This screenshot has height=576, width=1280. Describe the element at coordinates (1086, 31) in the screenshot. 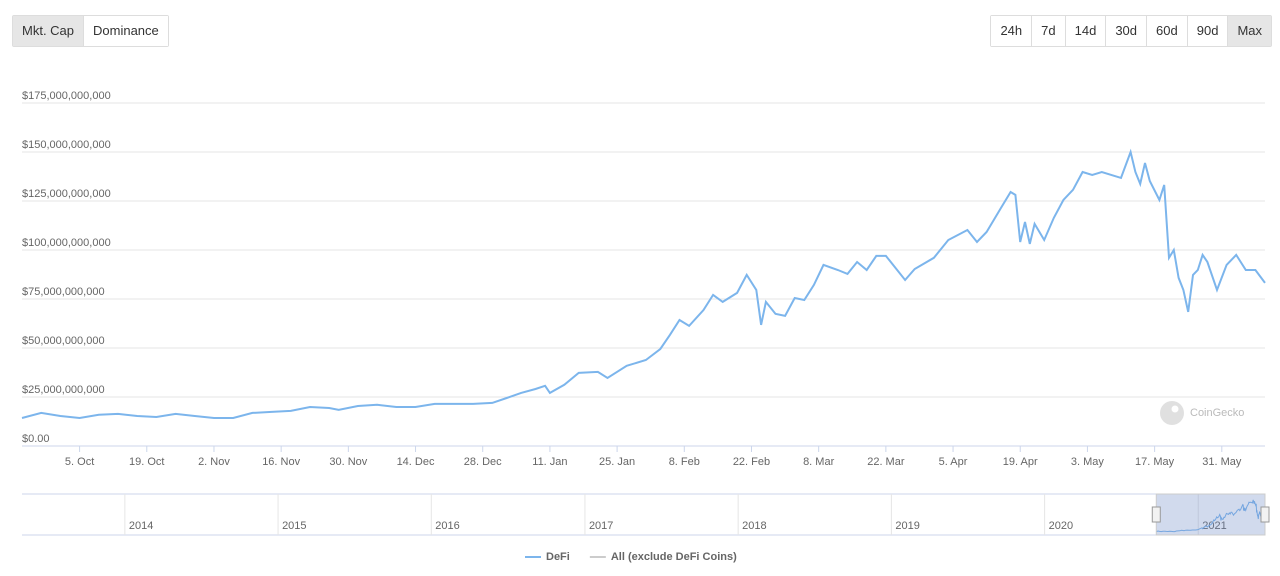

I see `toggle-button: 14d` at that location.